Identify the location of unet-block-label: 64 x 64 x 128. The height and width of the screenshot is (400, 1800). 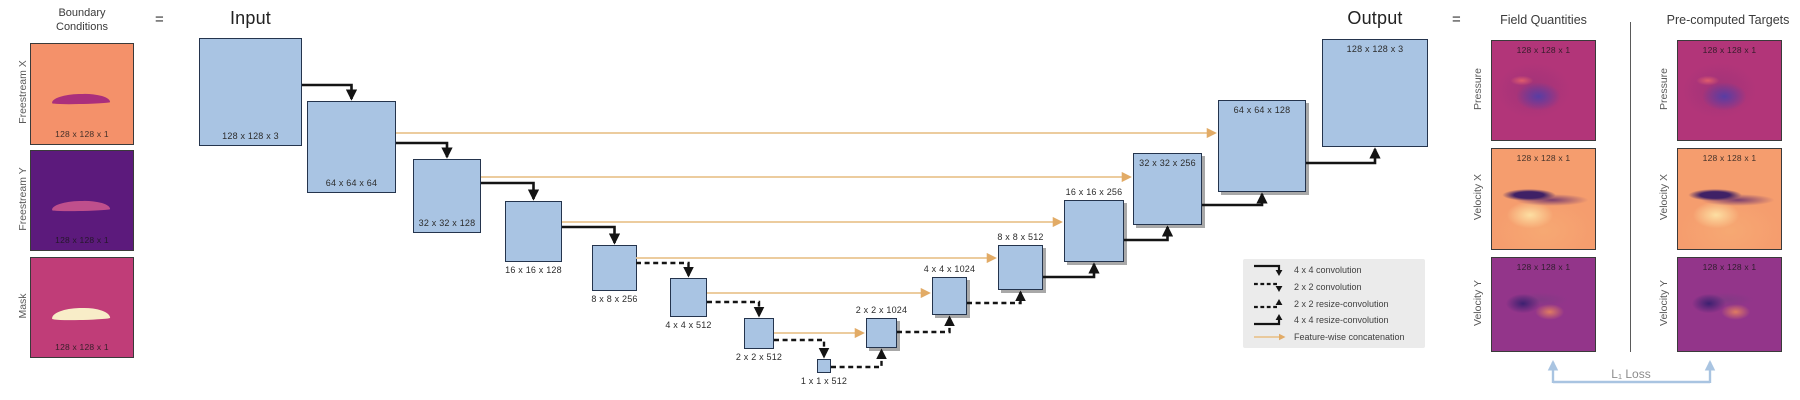
(1262, 110).